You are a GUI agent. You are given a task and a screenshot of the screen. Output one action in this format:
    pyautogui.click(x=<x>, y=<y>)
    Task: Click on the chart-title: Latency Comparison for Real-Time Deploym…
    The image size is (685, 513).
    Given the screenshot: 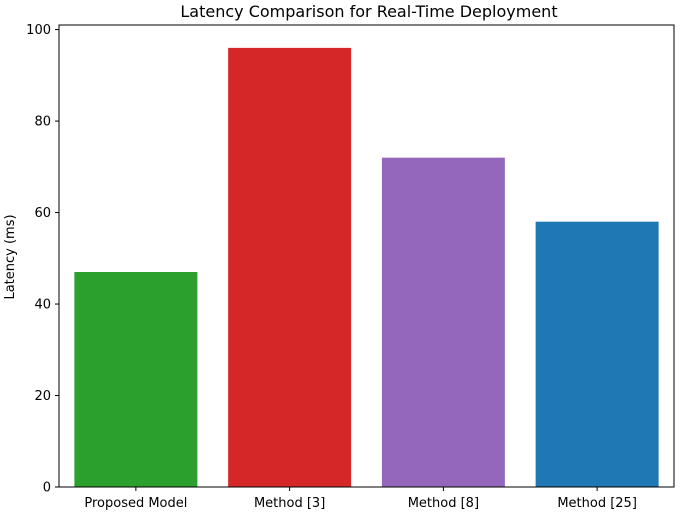 What is the action you would take?
    pyautogui.click(x=368, y=11)
    